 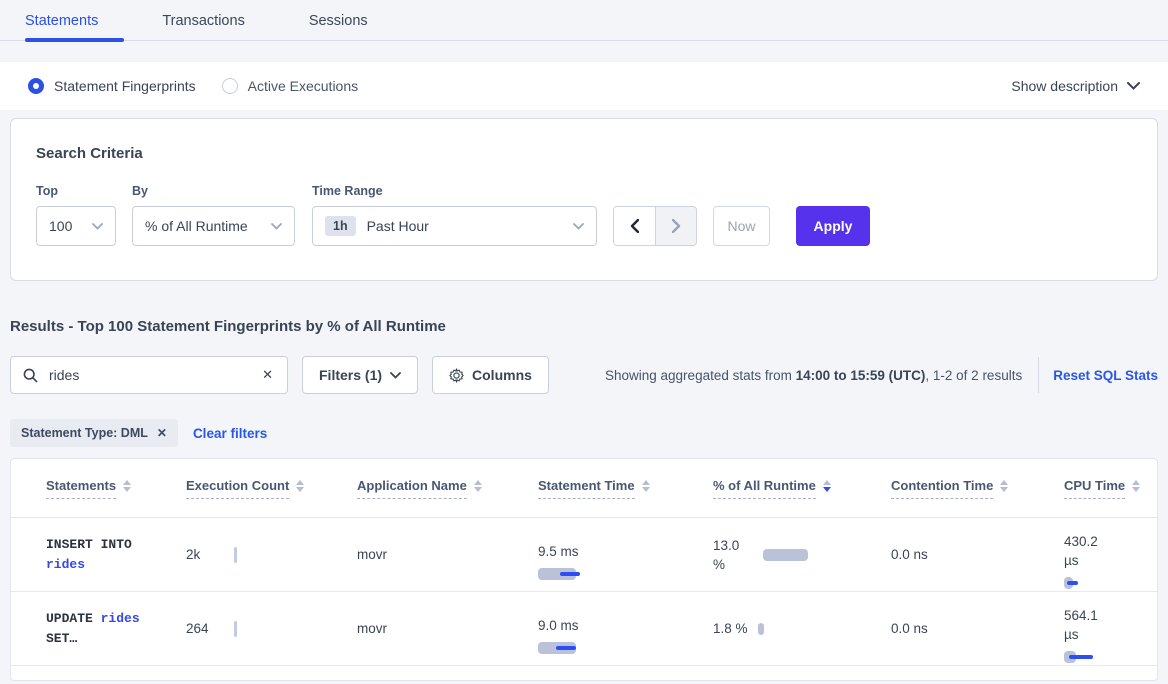 I want to click on statement-keyword: UPDATE, so click(x=69, y=618).